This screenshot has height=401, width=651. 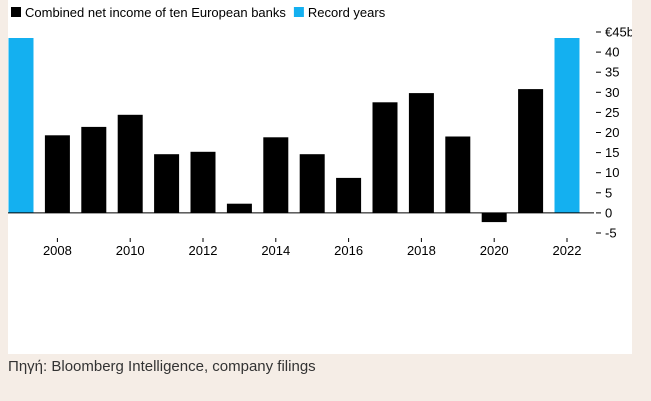 I want to click on bar-2020, so click(x=494, y=217).